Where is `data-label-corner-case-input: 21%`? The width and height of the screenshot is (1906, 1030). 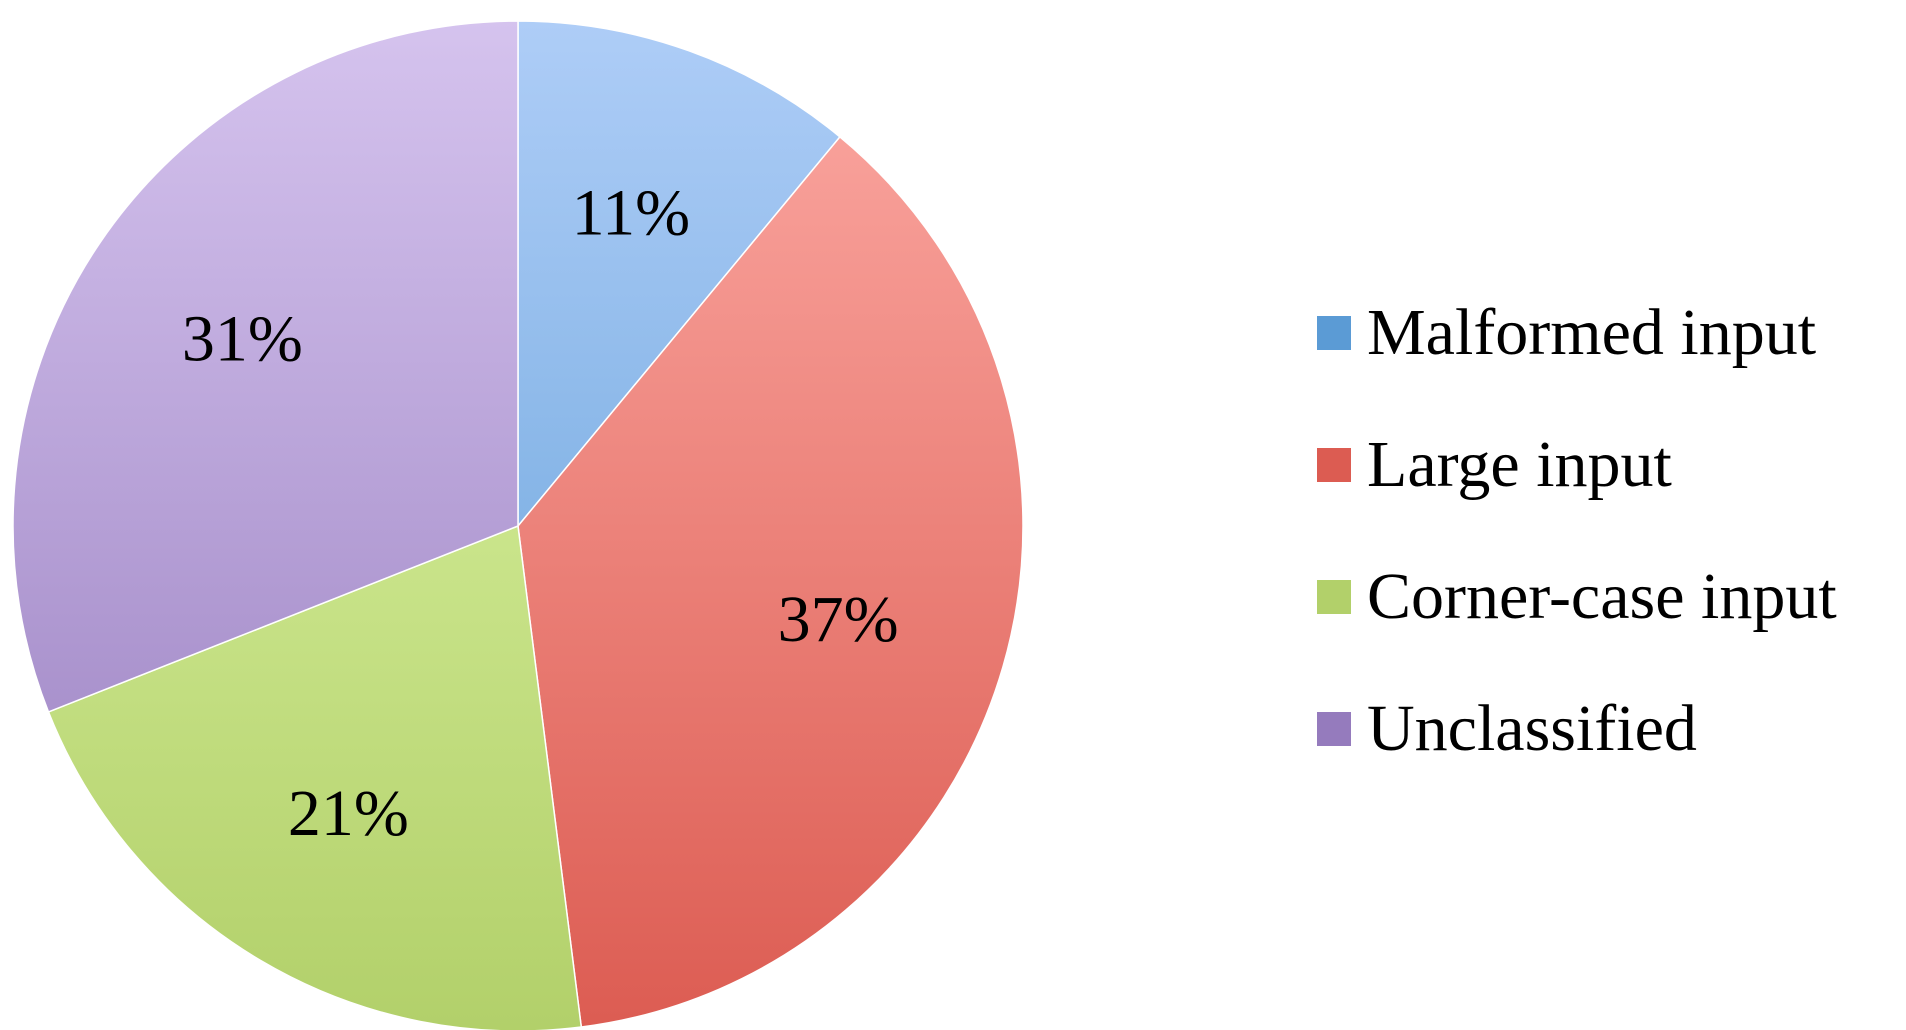
data-label-corner-case-input: 21% is located at coordinates (348, 813).